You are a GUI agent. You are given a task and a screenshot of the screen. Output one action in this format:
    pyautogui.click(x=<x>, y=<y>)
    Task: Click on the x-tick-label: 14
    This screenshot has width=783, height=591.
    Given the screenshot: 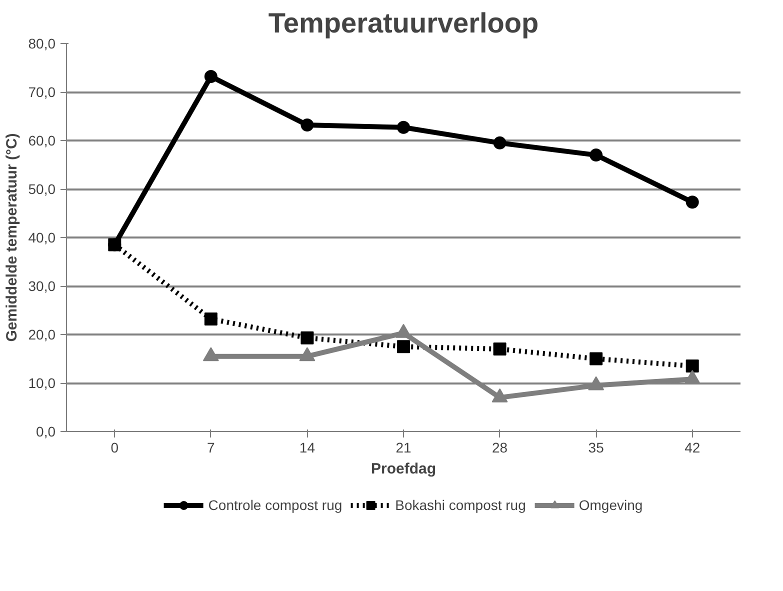 What is the action you would take?
    pyautogui.click(x=307, y=448)
    